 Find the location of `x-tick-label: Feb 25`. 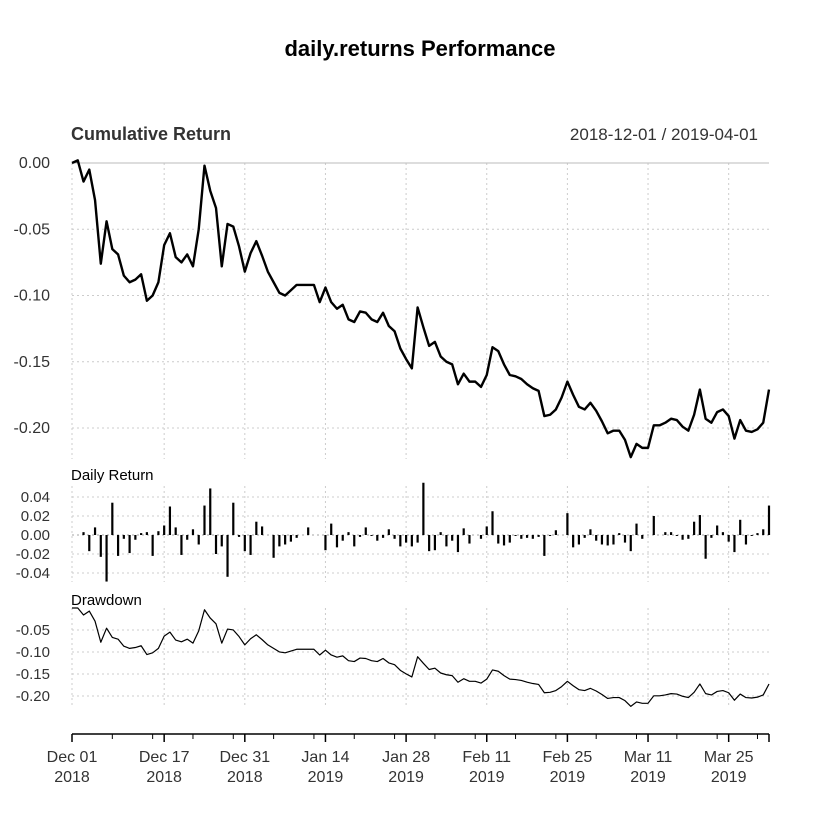

x-tick-label: Feb 25 is located at coordinates (567, 757).